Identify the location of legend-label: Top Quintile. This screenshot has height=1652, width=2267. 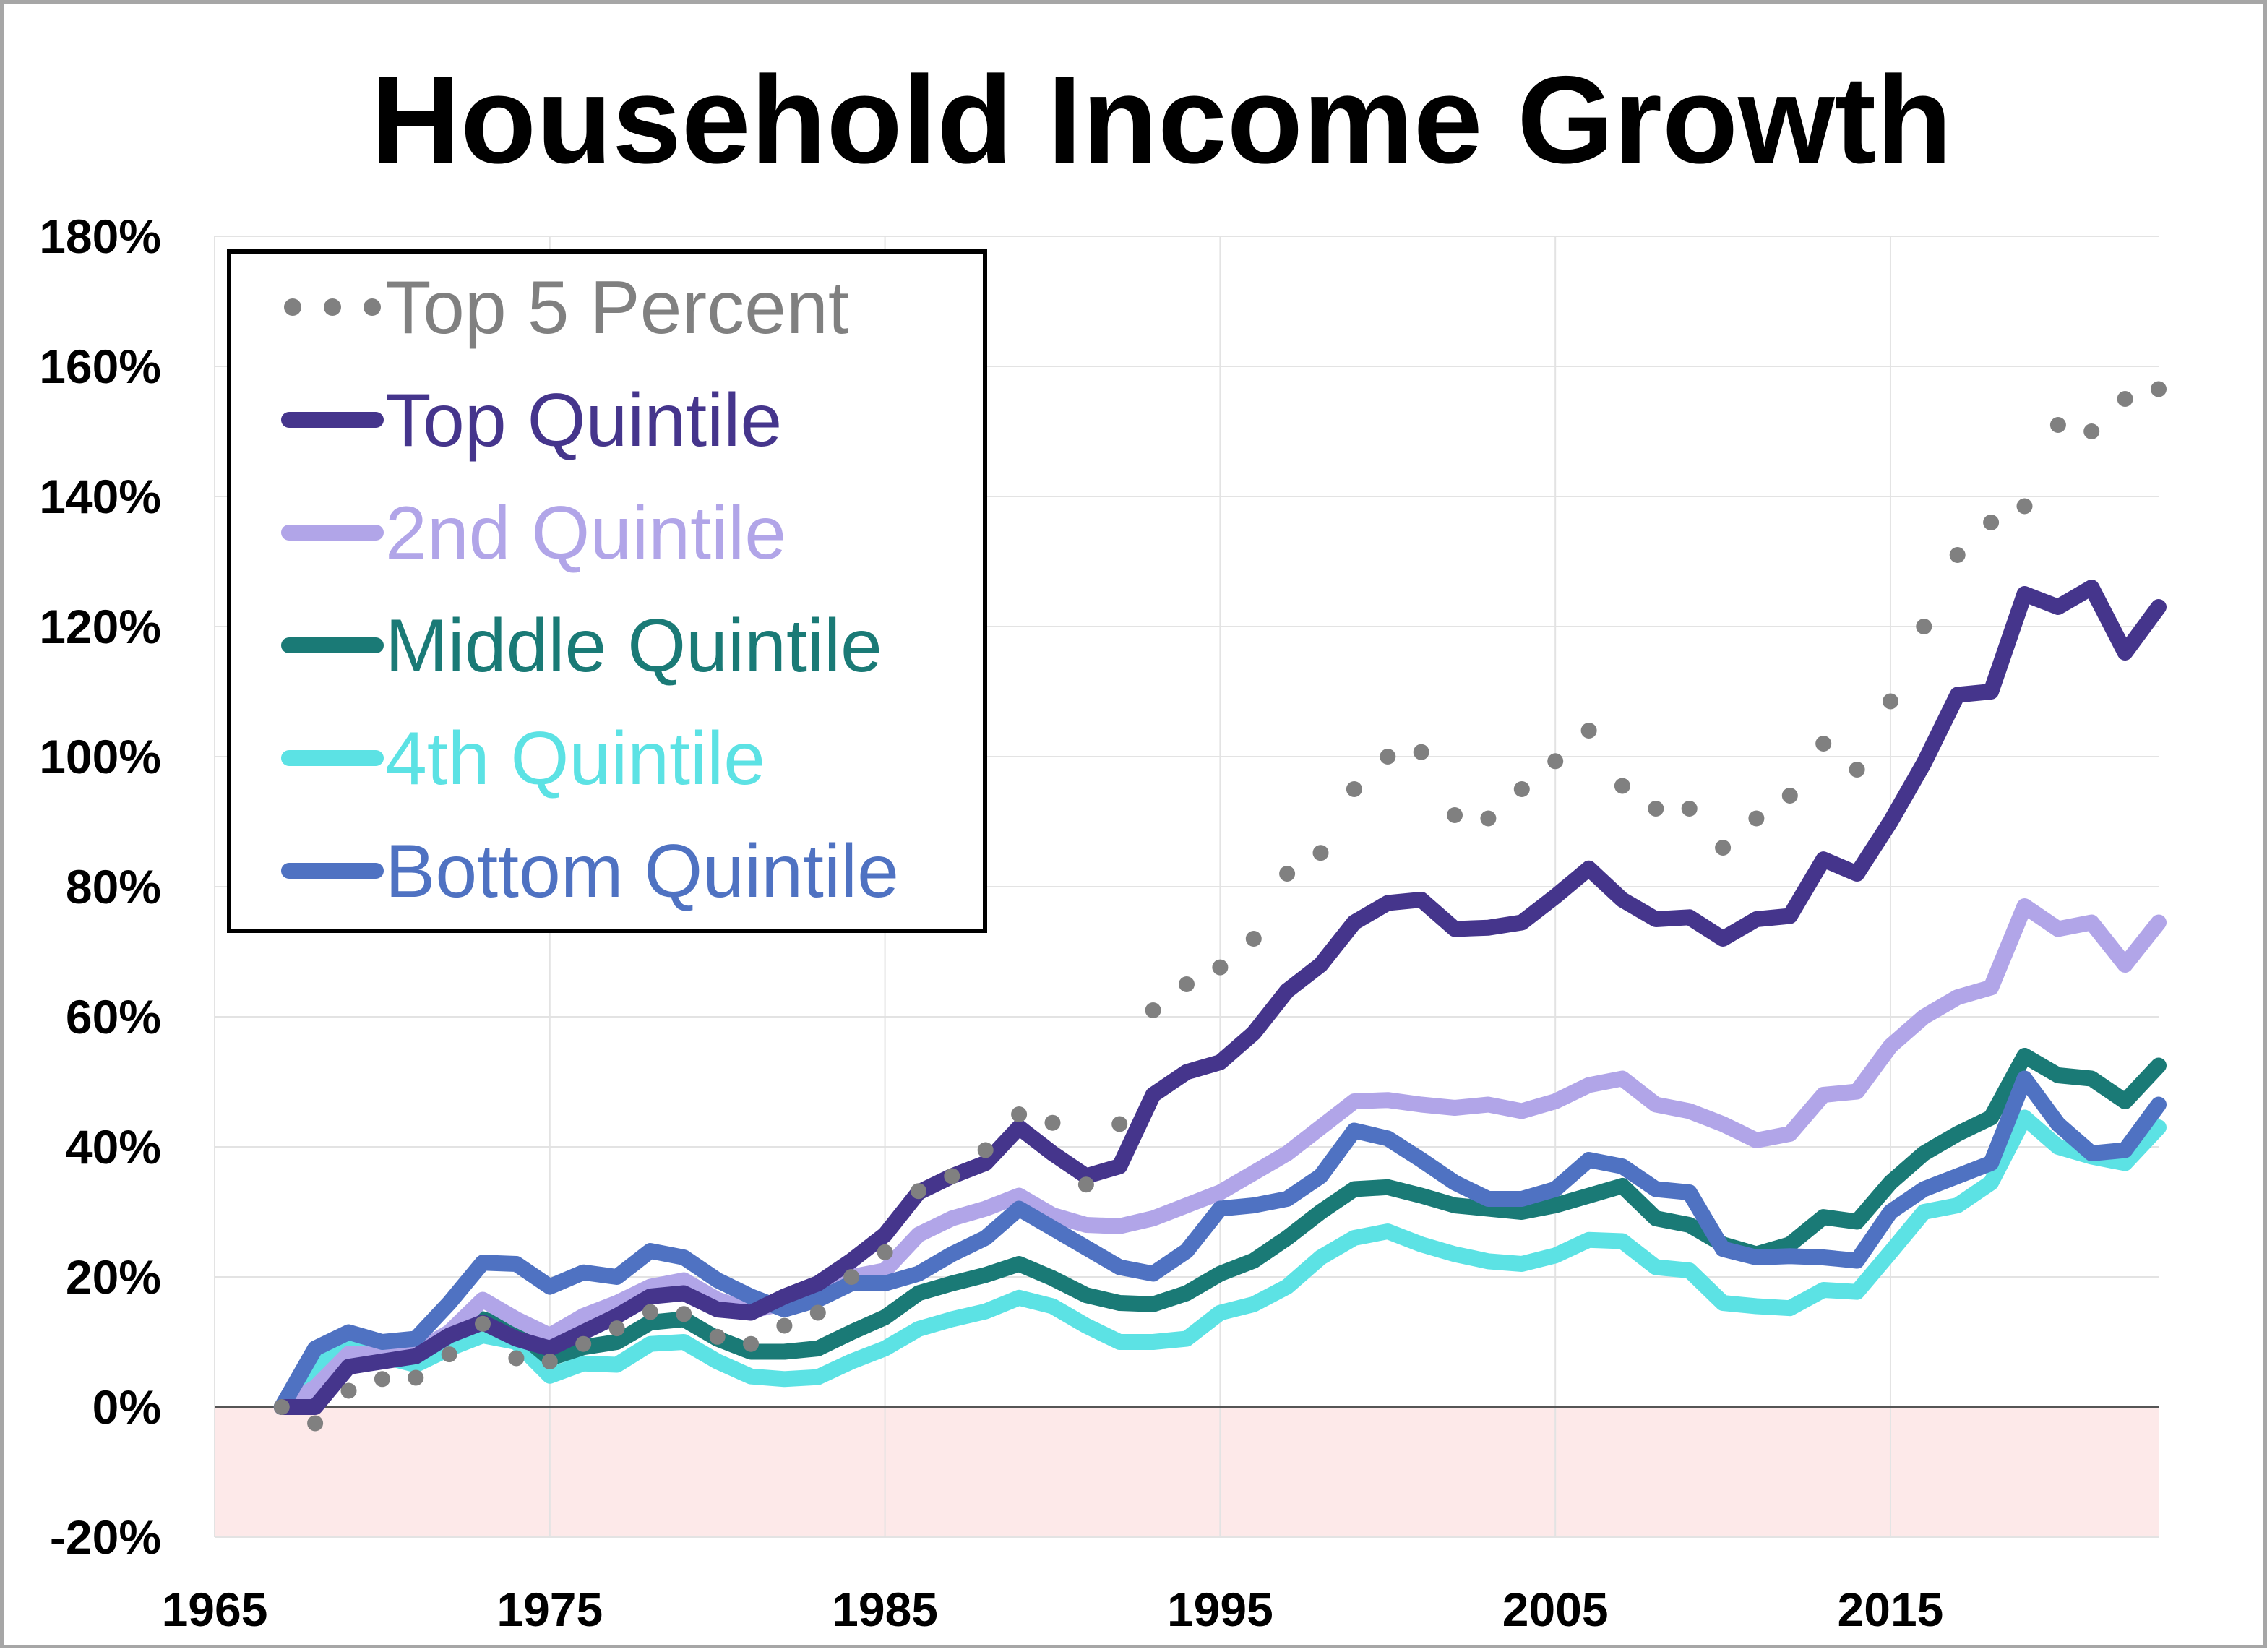
(583, 421).